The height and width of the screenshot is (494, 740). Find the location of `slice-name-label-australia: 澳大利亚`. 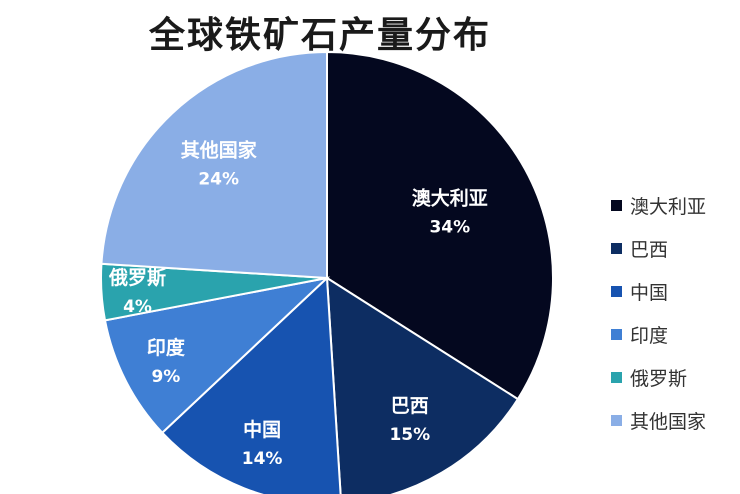

slice-name-label-australia: 澳大利亚 is located at coordinates (450, 198).